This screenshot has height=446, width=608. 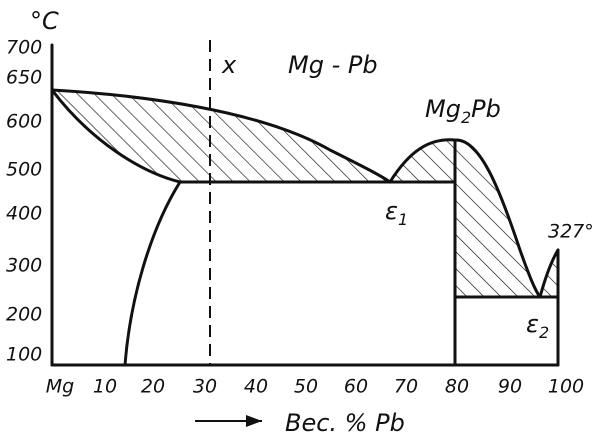 I want to click on eutectic-subscript: 1, so click(x=403, y=219).